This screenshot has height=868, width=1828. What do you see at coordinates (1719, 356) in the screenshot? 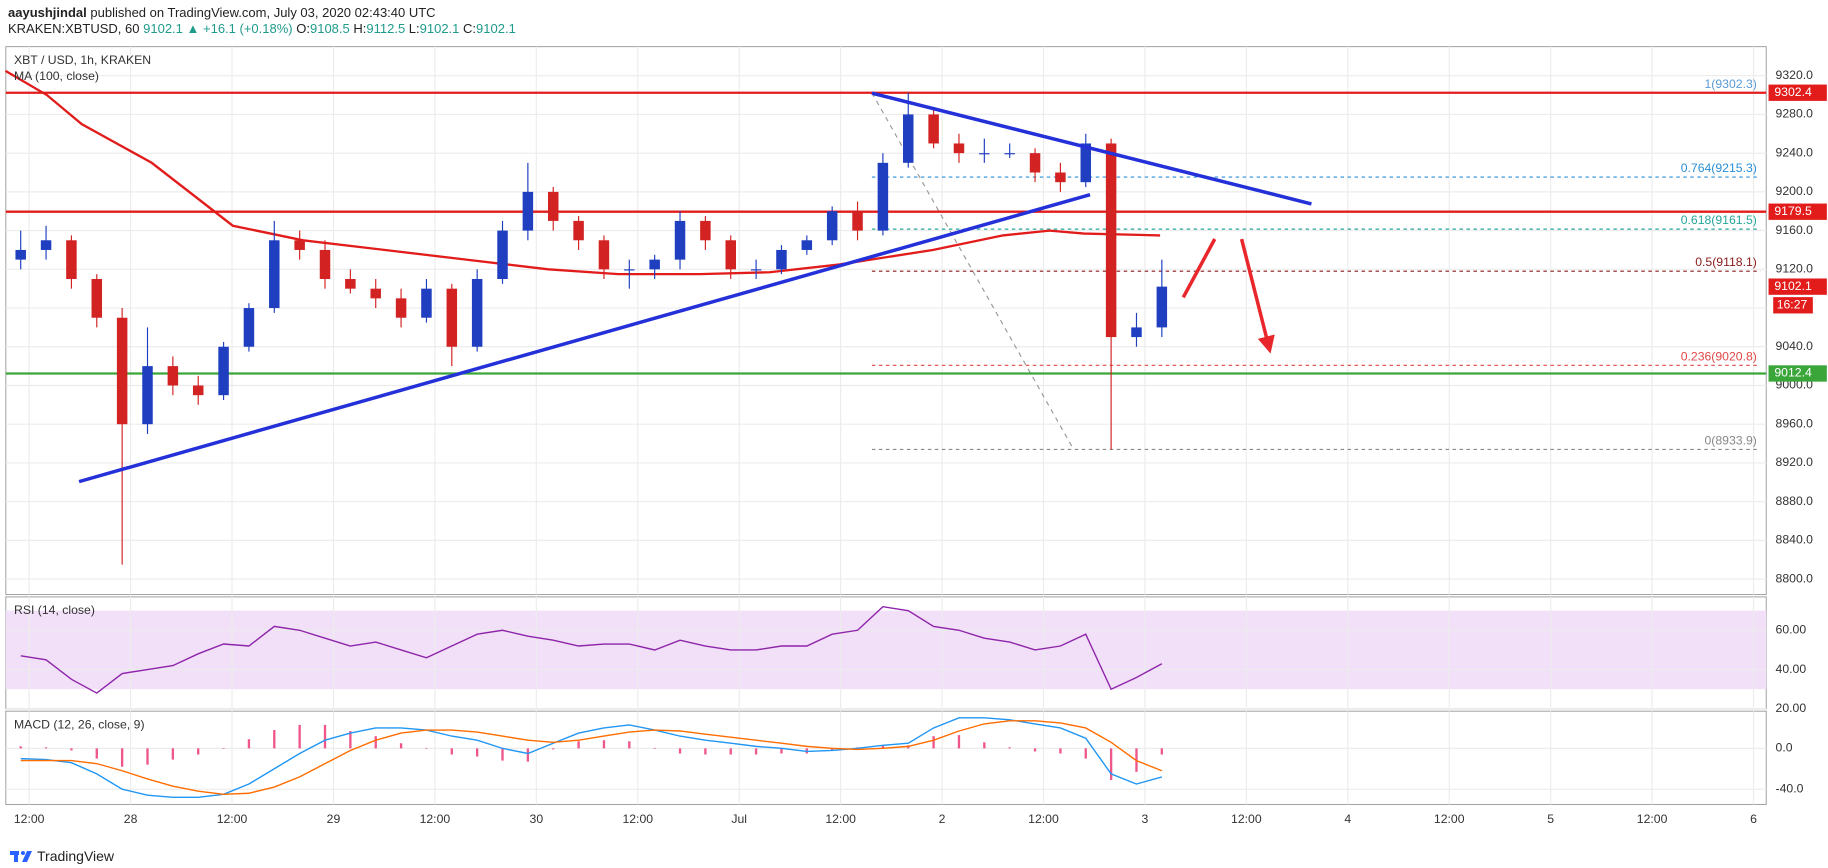
I see `fib-label: 0.236(9020.8)` at bounding box center [1719, 356].